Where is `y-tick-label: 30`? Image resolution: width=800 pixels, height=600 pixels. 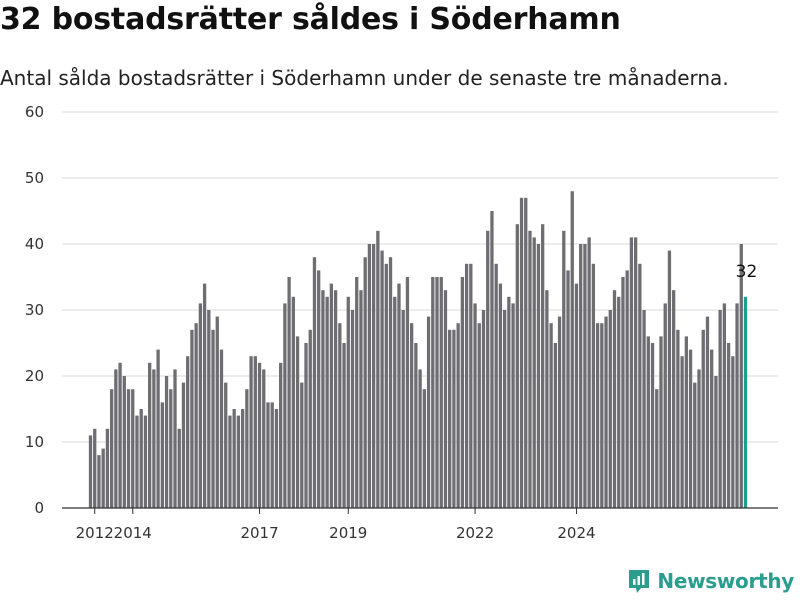
y-tick-label: 30 is located at coordinates (34, 310).